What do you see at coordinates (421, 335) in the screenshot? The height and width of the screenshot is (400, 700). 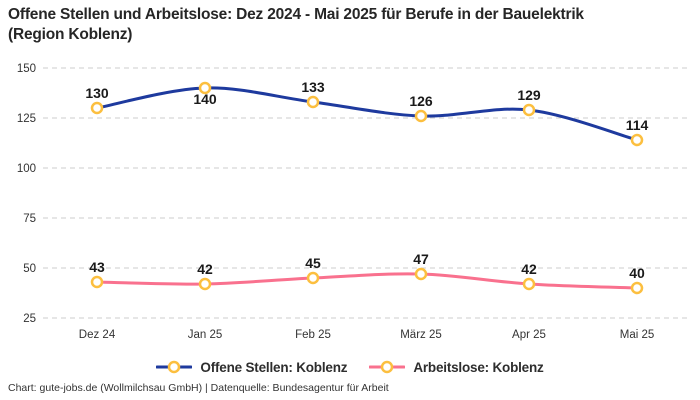 I see `x-tick-label: März 25` at bounding box center [421, 335].